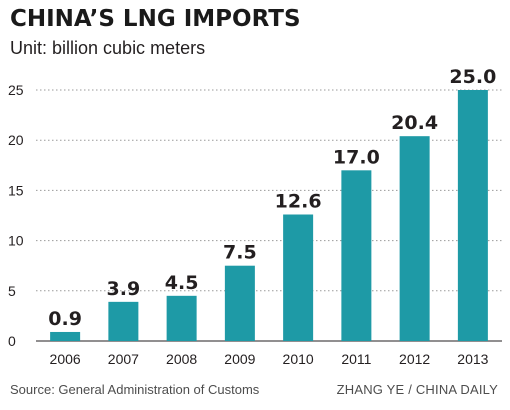 The height and width of the screenshot is (410, 510). Describe the element at coordinates (239, 359) in the screenshot. I see `x-tick-label: 2009` at that location.